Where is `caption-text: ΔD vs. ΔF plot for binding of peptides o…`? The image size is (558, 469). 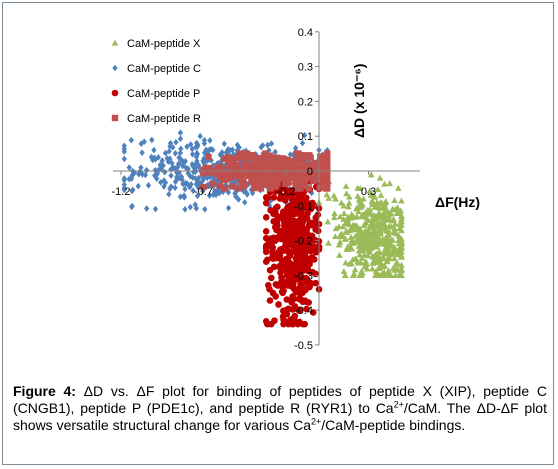 caption-text: ΔD vs. ΔF plot for binding of peptides o… is located at coordinates (280, 408).